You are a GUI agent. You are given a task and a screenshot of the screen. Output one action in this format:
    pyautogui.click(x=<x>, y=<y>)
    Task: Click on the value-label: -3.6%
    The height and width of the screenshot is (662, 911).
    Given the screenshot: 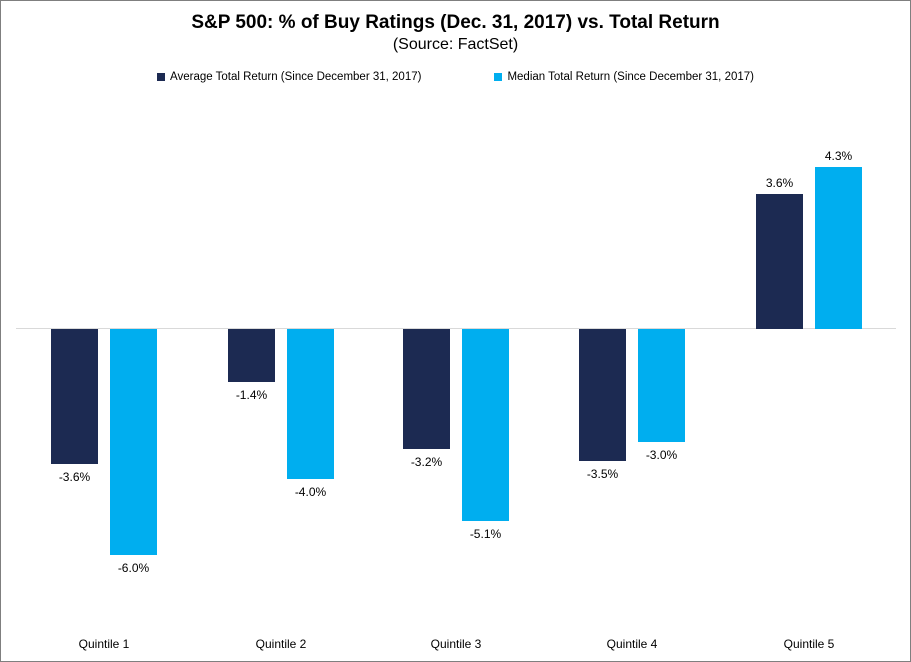 What is the action you would take?
    pyautogui.click(x=74, y=477)
    